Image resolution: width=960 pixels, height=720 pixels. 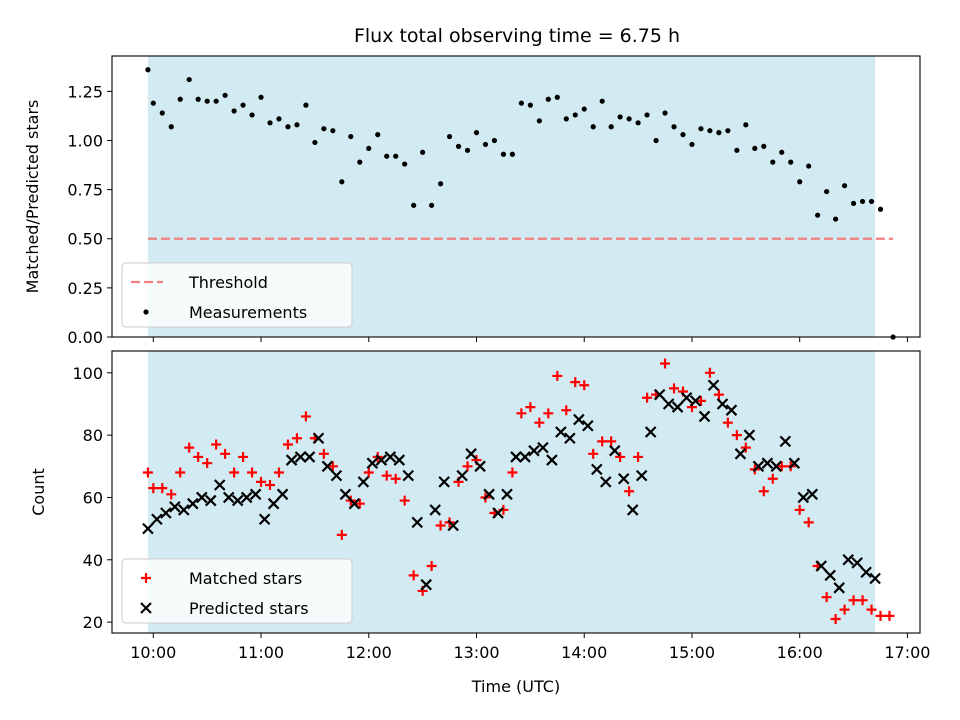 What do you see at coordinates (515, 686) in the screenshot?
I see `x-axis-label: Time (UTC)` at bounding box center [515, 686].